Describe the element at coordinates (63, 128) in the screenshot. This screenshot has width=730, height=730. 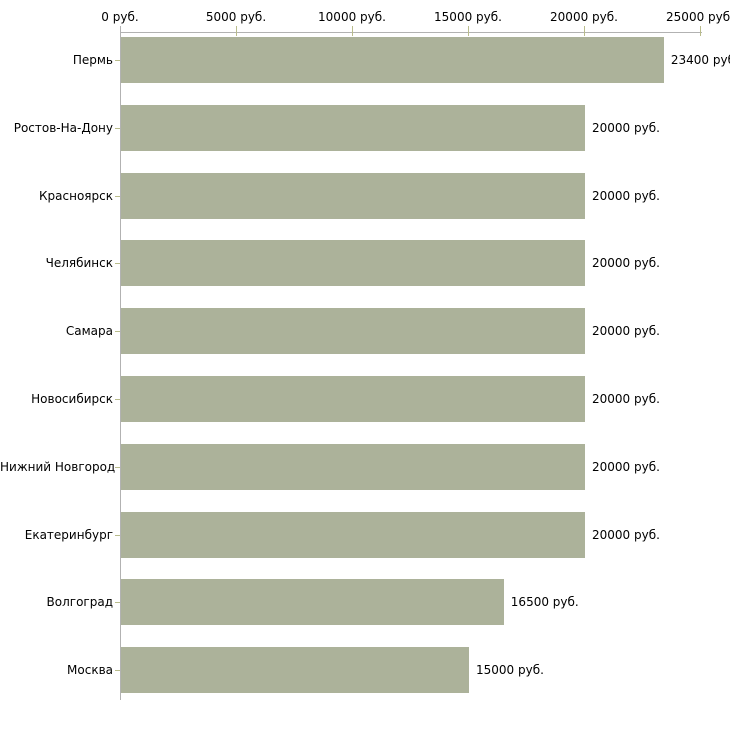
I see `category-label: Ростов-На-Дону` at that location.